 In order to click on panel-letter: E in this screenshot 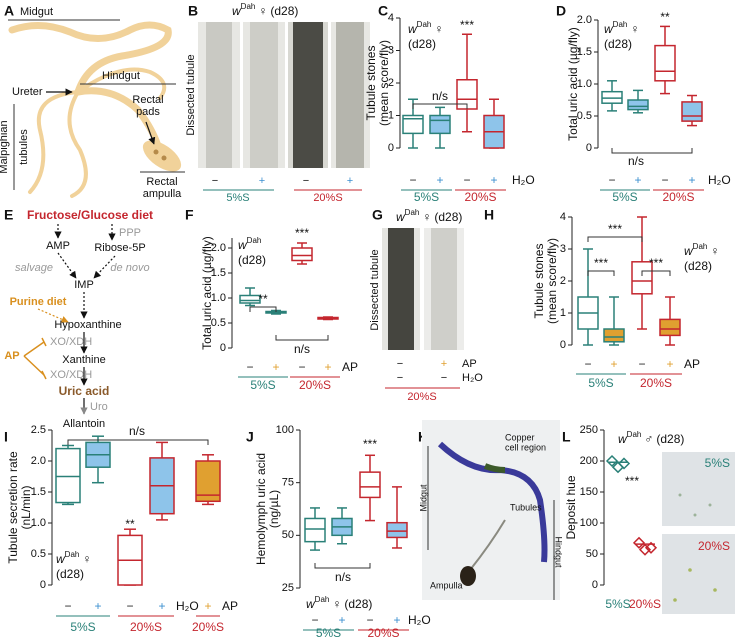, I will do `click(8, 215)`.